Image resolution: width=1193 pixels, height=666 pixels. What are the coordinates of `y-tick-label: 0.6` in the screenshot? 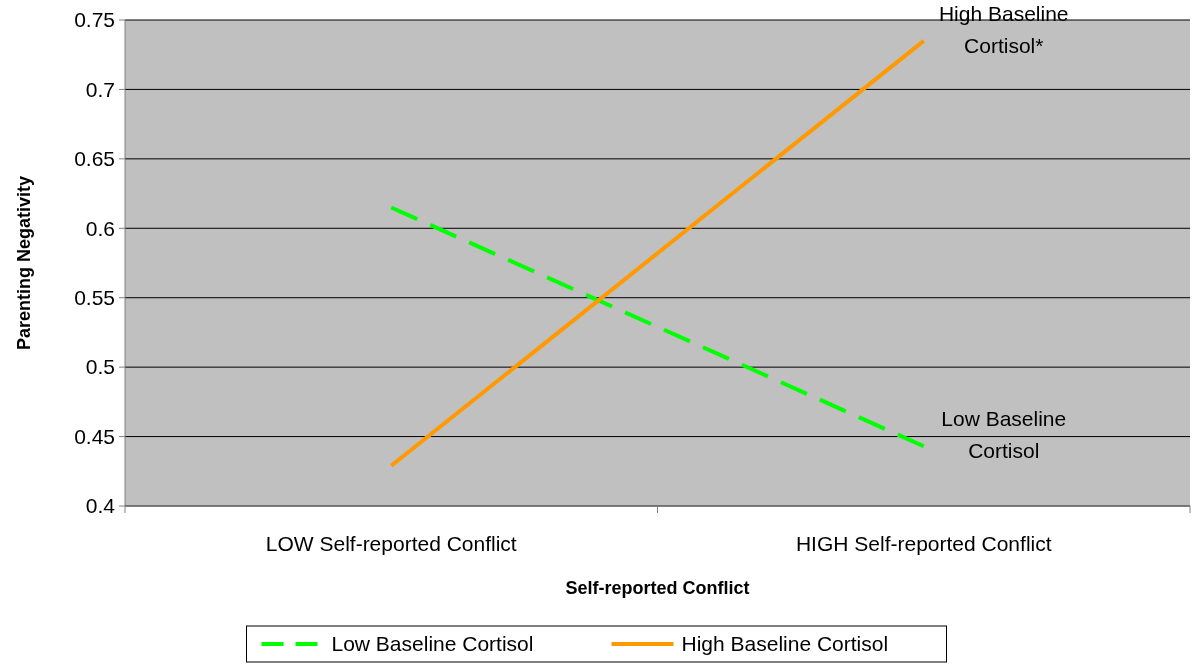 It's located at (100, 228).